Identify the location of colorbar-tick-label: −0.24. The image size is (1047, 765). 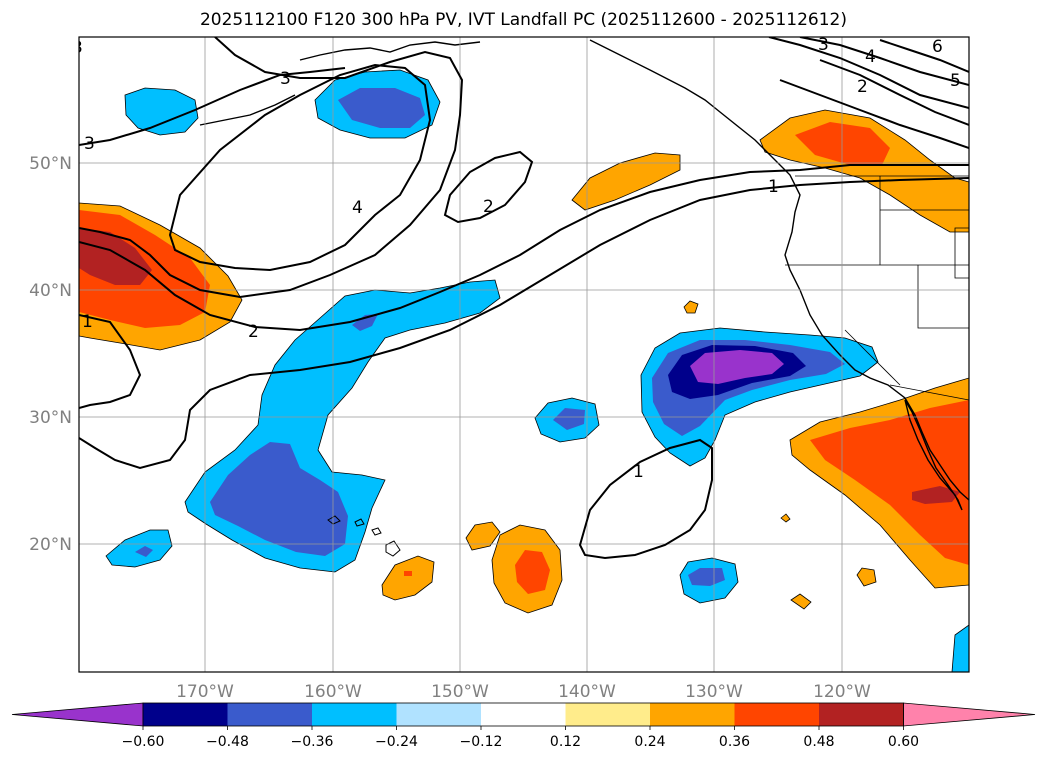
(396, 742).